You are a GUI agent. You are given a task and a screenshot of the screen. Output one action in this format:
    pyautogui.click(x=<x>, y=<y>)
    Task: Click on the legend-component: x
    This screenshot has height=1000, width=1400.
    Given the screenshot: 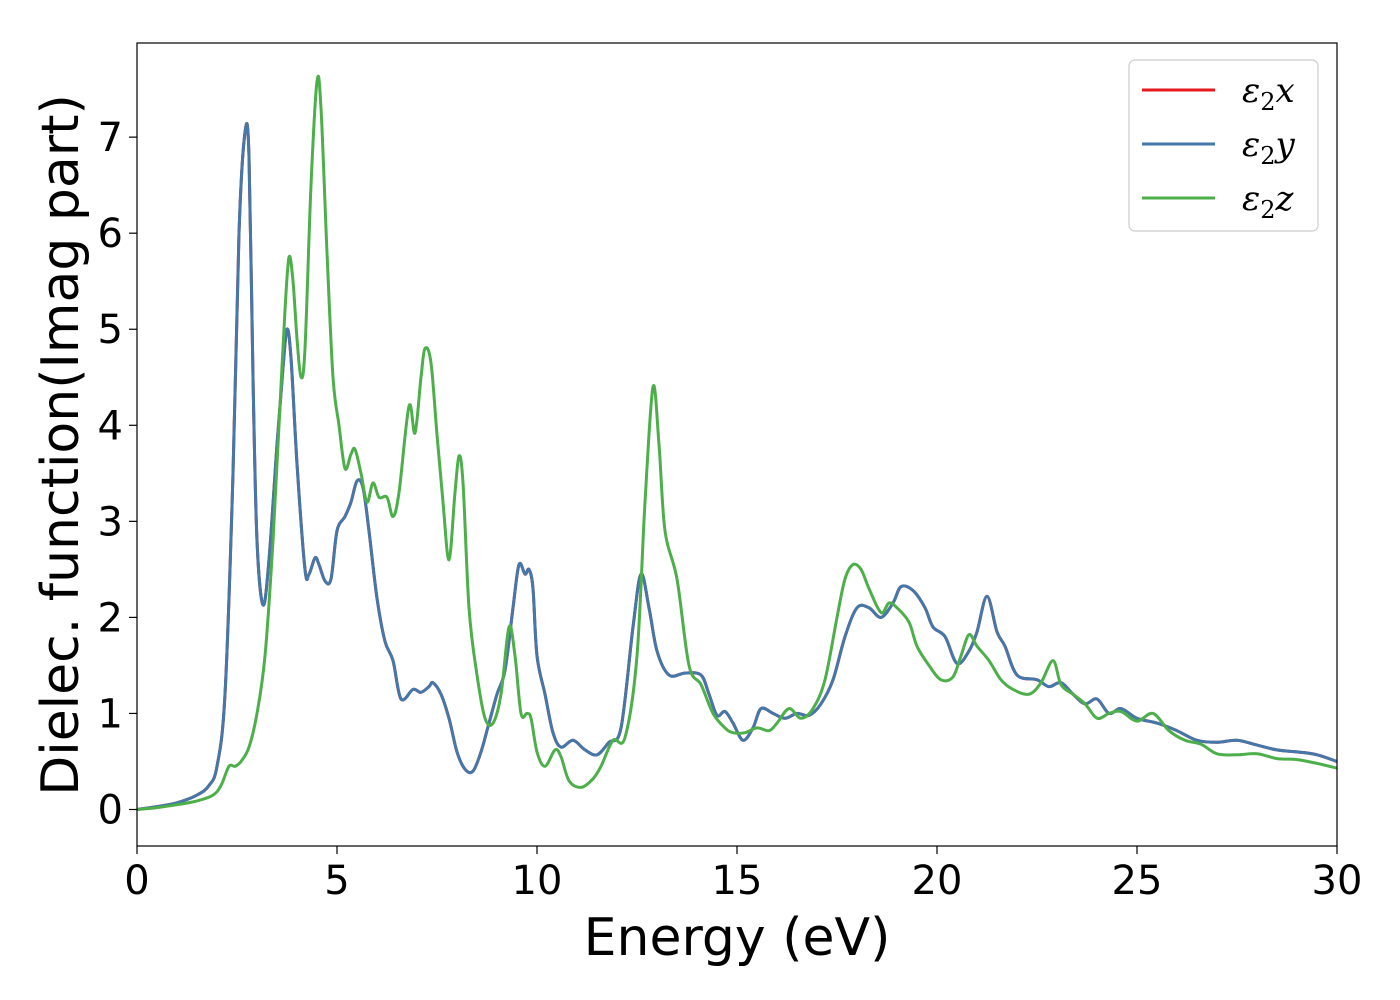 What is the action you would take?
    pyautogui.click(x=1285, y=91)
    